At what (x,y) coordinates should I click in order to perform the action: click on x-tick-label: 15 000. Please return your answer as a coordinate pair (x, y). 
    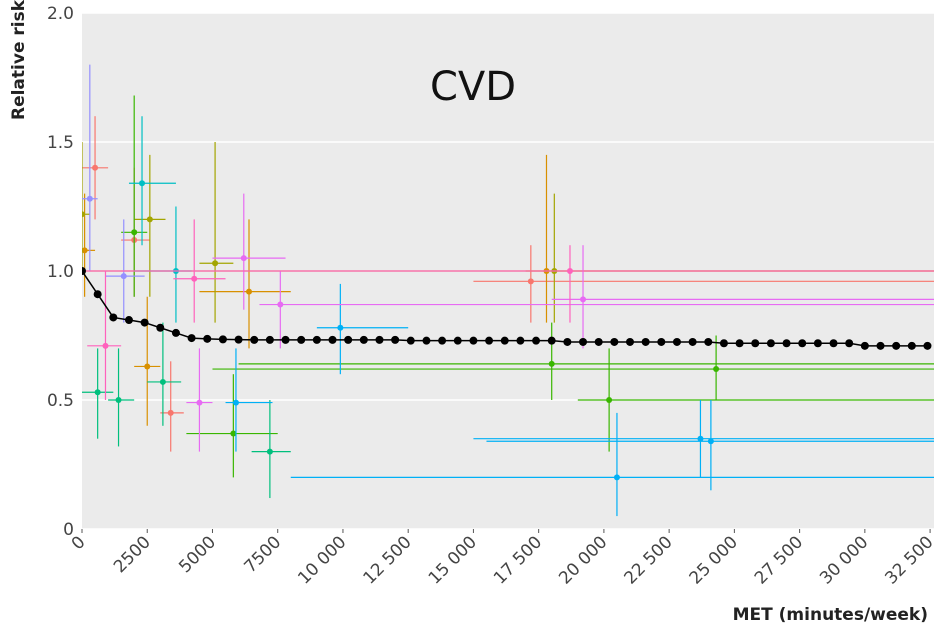
    Looking at the image, I should click on (453, 560).